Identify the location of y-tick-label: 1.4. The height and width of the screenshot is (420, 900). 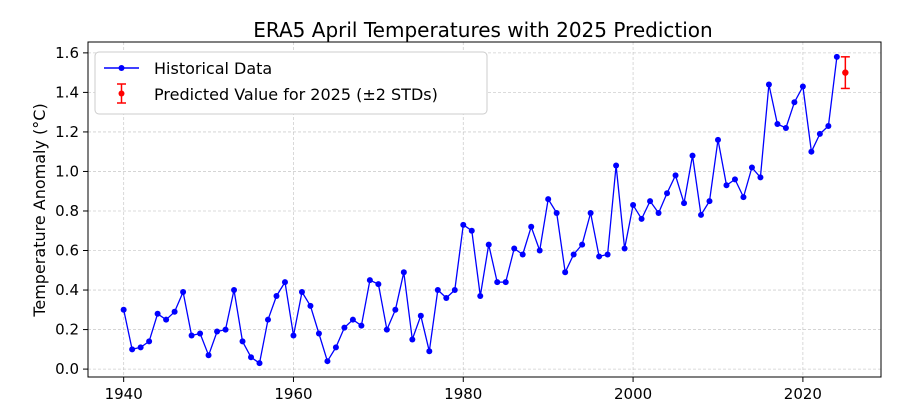
(67, 92).